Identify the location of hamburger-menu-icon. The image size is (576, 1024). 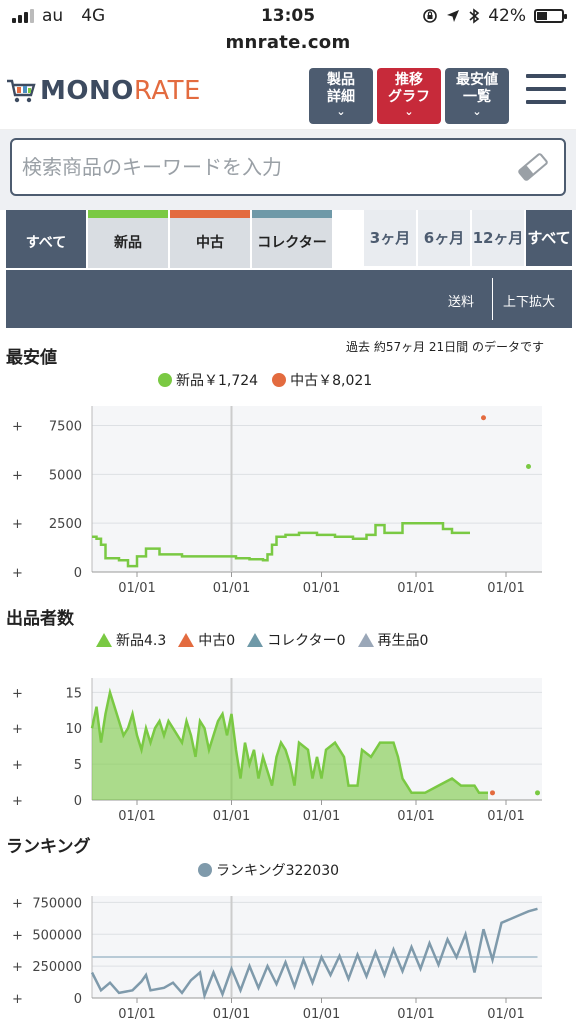
(546, 91).